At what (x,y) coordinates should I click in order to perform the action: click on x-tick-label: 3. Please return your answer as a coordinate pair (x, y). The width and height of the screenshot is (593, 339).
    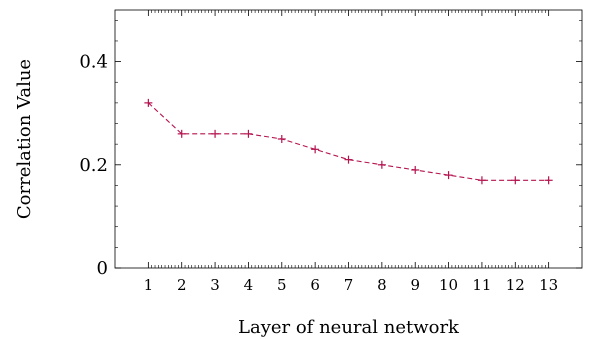
    Looking at the image, I should click on (215, 285).